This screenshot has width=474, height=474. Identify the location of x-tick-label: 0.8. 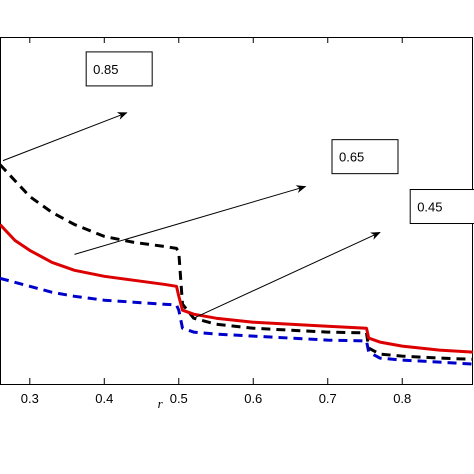
(402, 398).